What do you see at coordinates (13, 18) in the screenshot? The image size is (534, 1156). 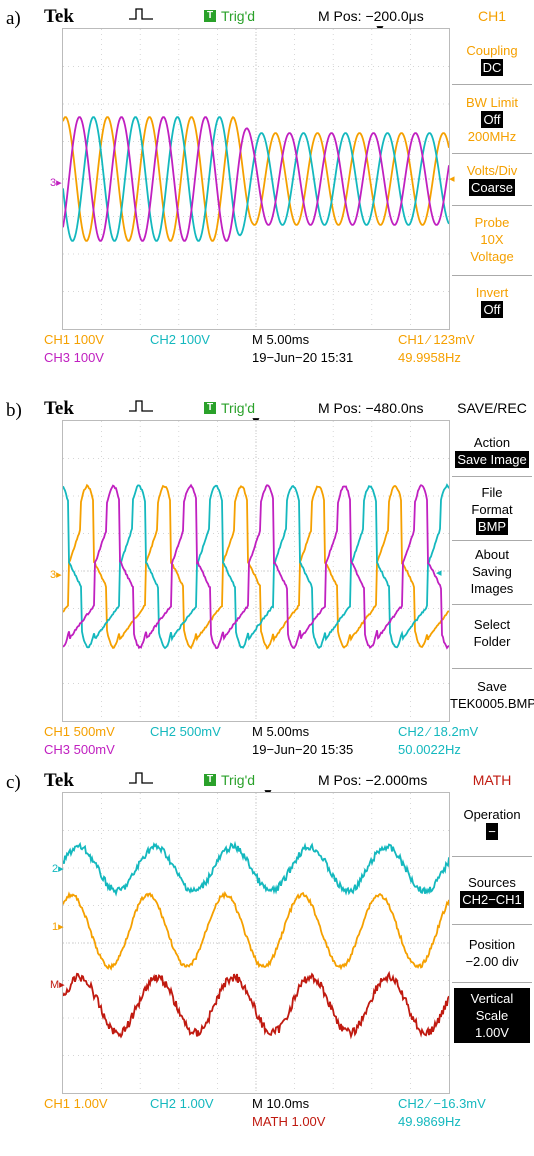 I see `panel-label: a)` at bounding box center [13, 18].